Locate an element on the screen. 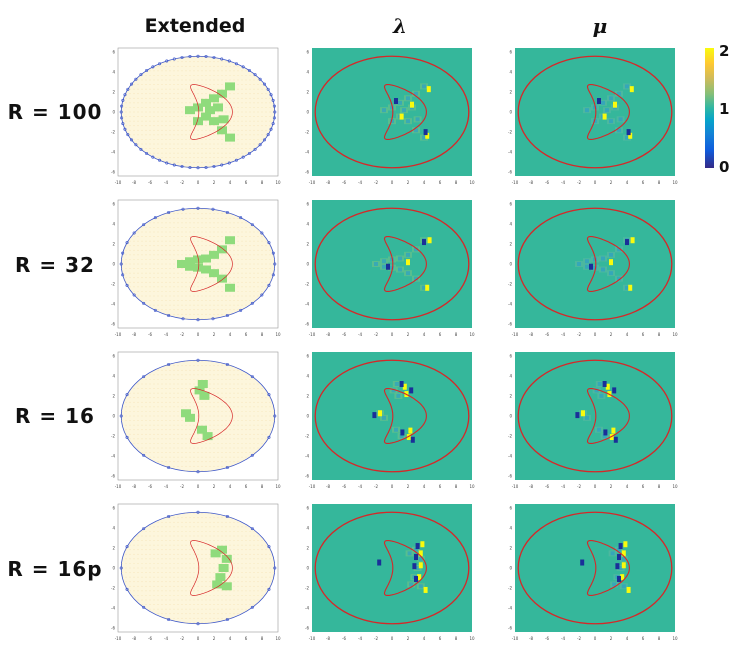  r16p-mu-axis-ticks: -10 -8 -6 -4 -2 0 2 4 6 8 10 6 4 2 0 -2 -4 -6 is located at coordinates (593, 574).